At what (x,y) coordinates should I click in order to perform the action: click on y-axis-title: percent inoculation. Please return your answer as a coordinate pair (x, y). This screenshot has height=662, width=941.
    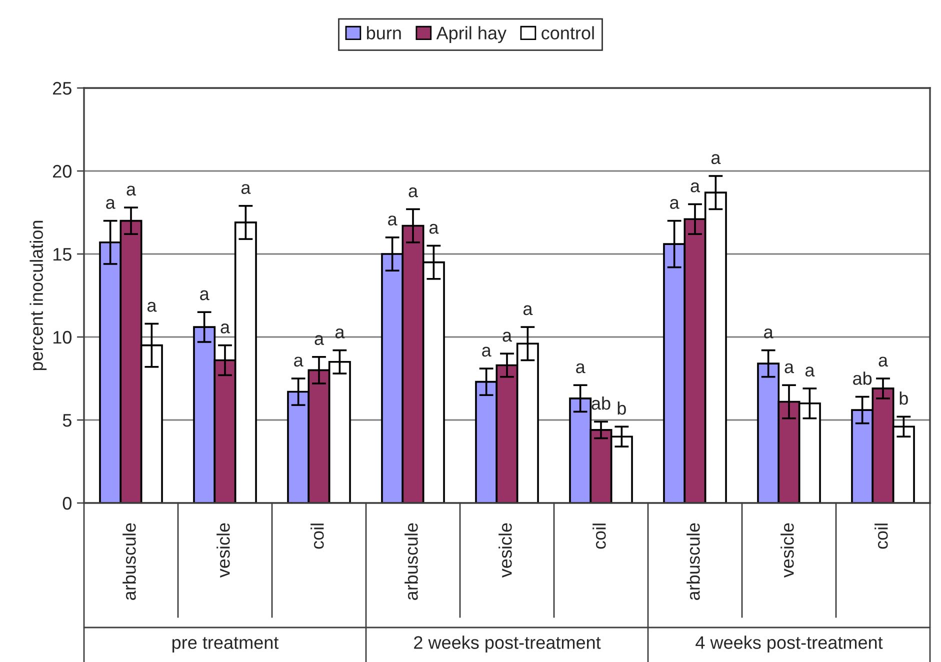
    Looking at the image, I should click on (38, 295).